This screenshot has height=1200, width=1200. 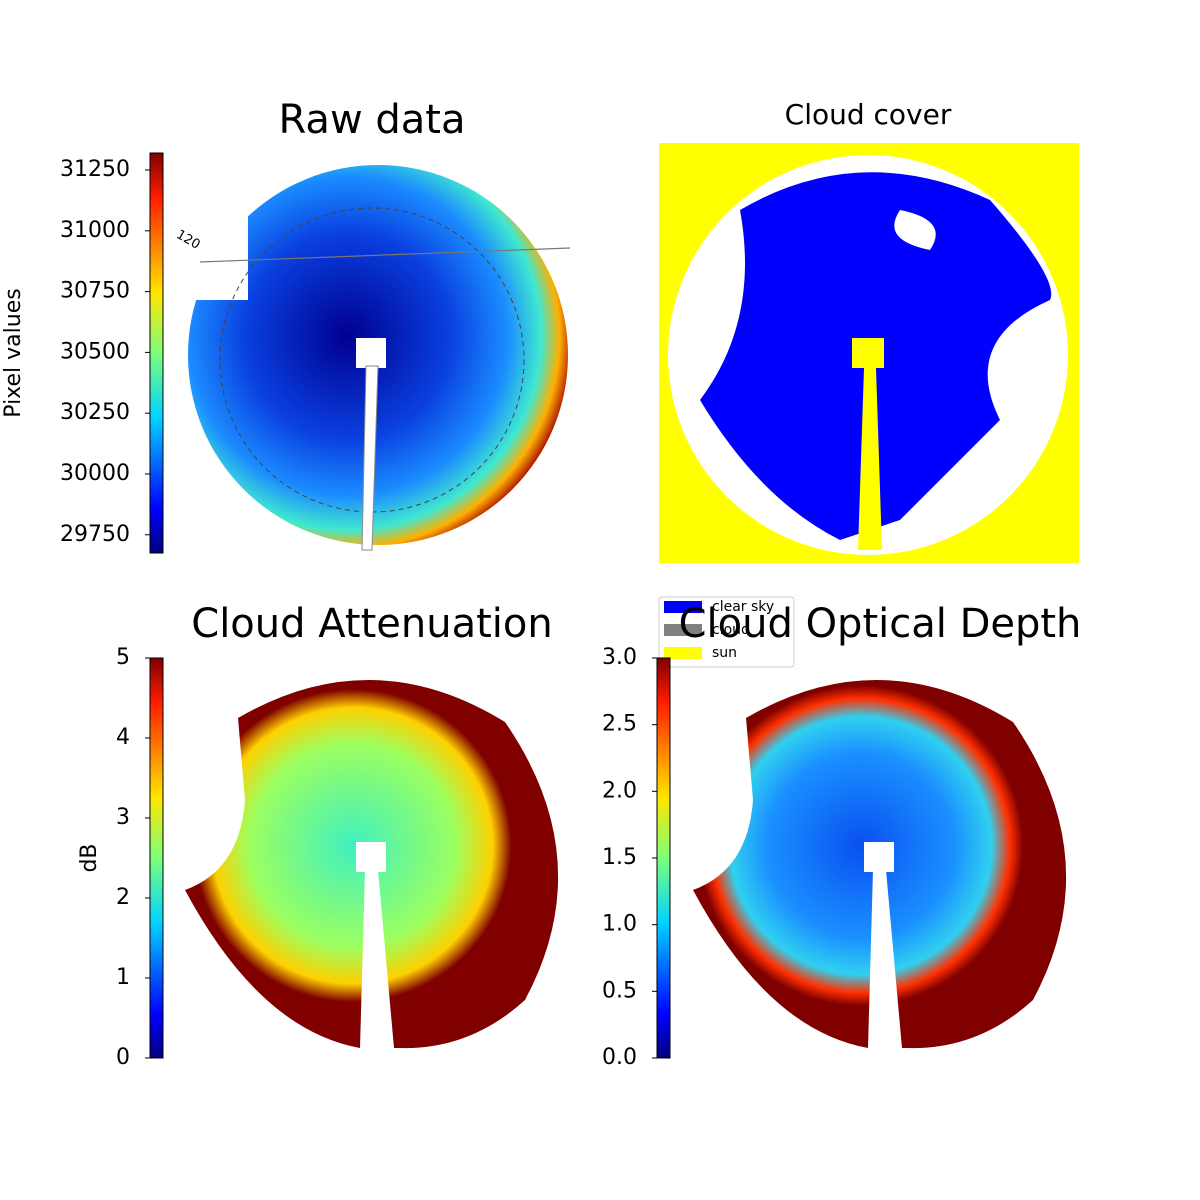 What do you see at coordinates (379, 358) in the screenshot?
I see `raw-image` at bounding box center [379, 358].